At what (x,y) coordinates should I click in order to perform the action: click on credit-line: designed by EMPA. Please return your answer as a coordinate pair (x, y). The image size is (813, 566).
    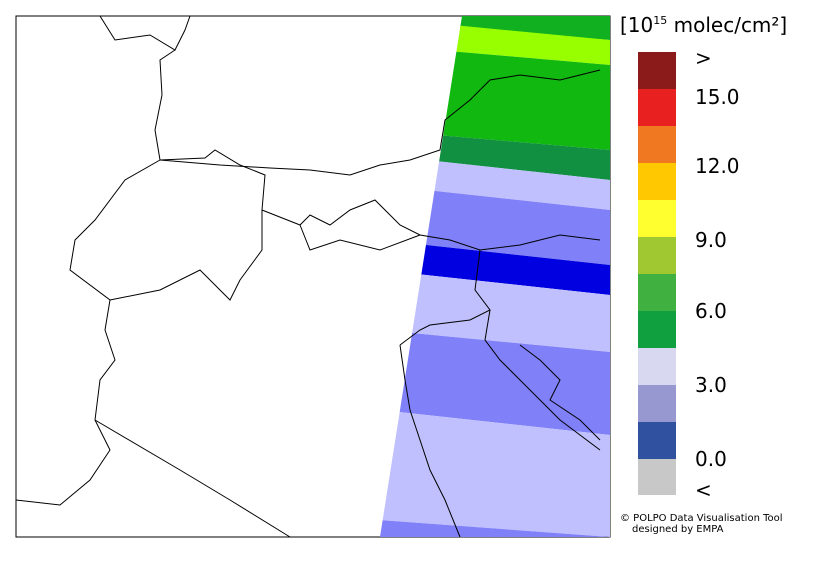
    Looking at the image, I should click on (678, 529).